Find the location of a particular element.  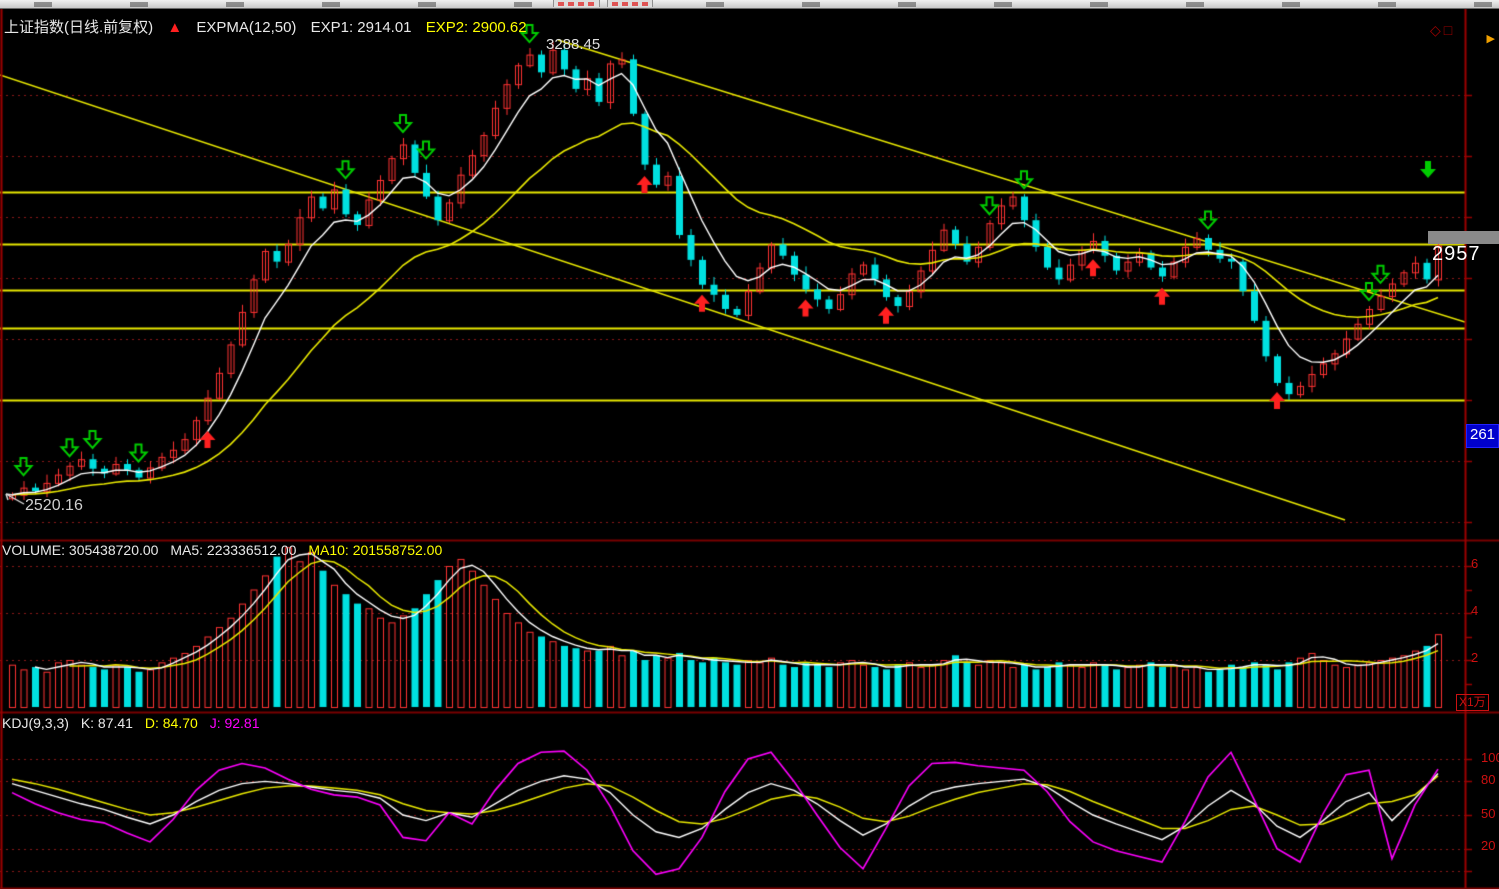

diamond-icon: ◇ is located at coordinates (1437, 30).